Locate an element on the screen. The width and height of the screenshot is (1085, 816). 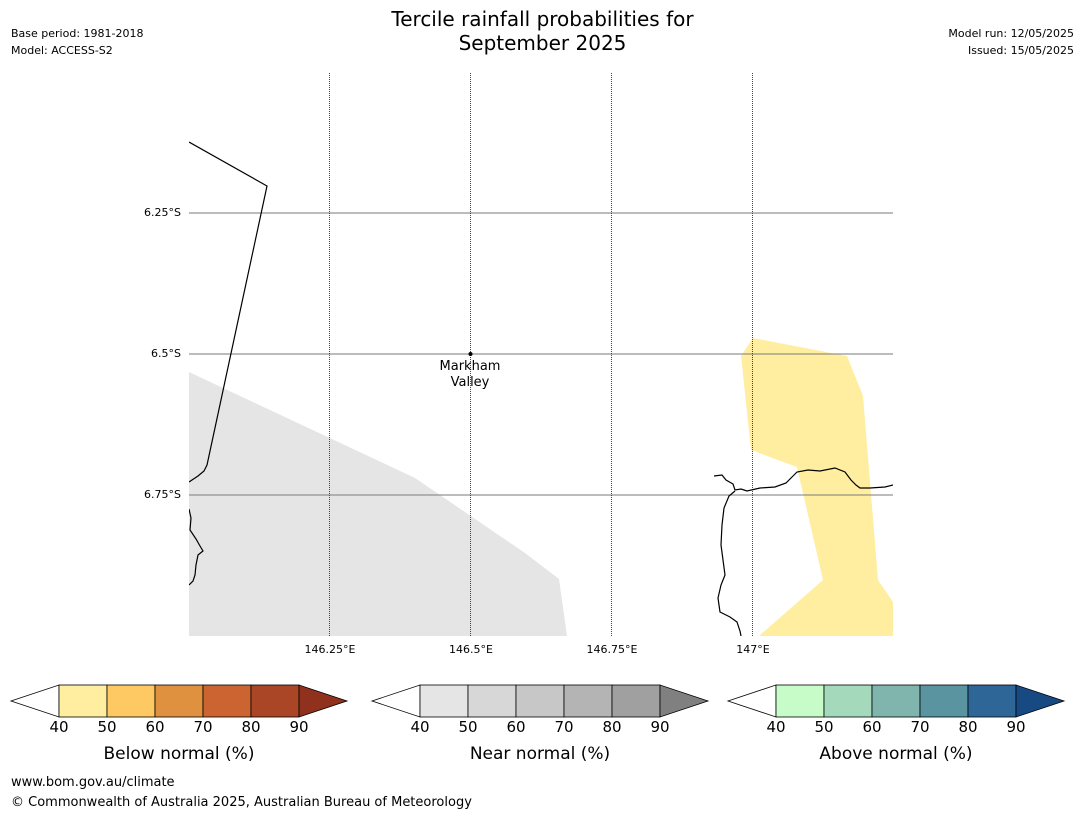
colorbar-above-tick-label: 90 is located at coordinates (1016, 727).